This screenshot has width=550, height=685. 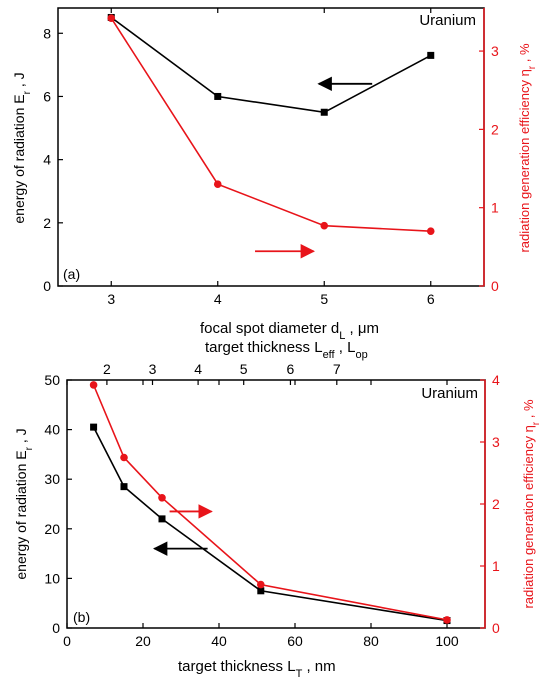 I want to click on y2-axis-label-b: radiation generation efficiency ηr , %, so click(x=531, y=504).